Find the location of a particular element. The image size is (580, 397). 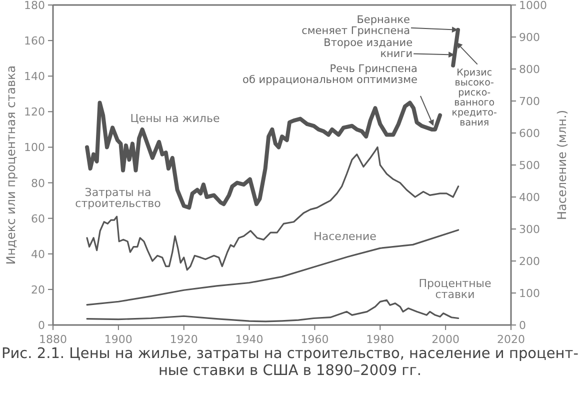

series-label: Население is located at coordinates (345, 236).